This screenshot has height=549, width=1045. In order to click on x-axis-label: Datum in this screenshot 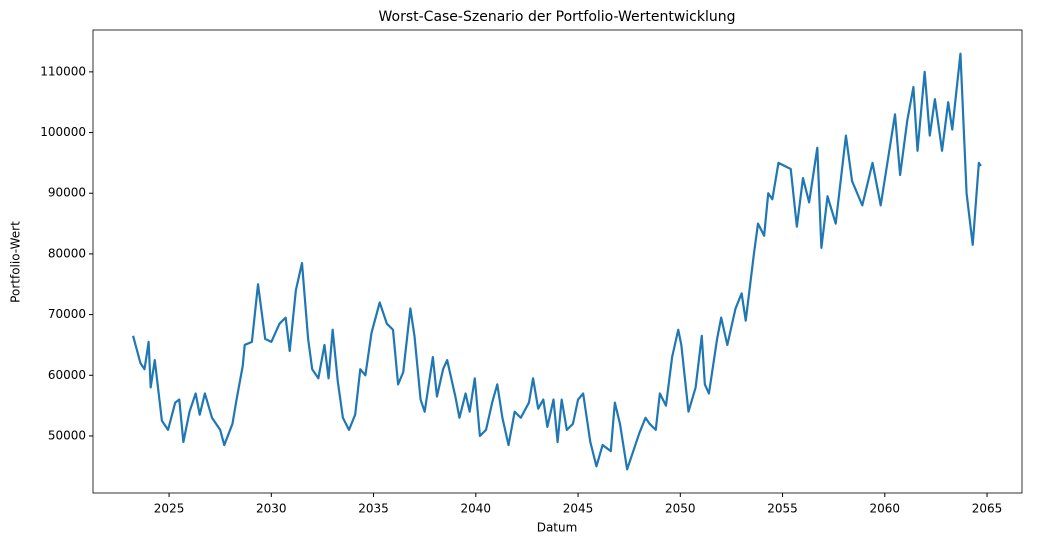, I will do `click(557, 528)`.